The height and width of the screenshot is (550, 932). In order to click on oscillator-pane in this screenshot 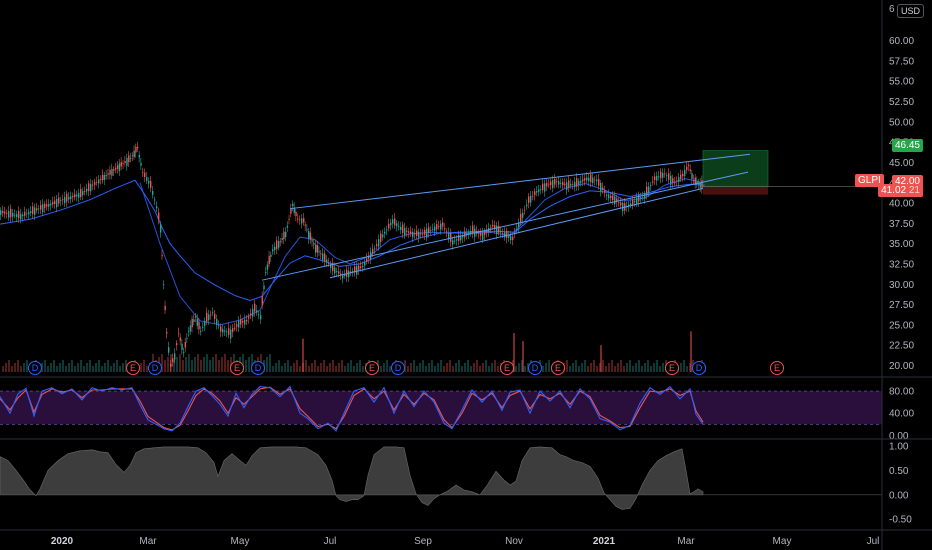, I will do `click(441, 478)`.